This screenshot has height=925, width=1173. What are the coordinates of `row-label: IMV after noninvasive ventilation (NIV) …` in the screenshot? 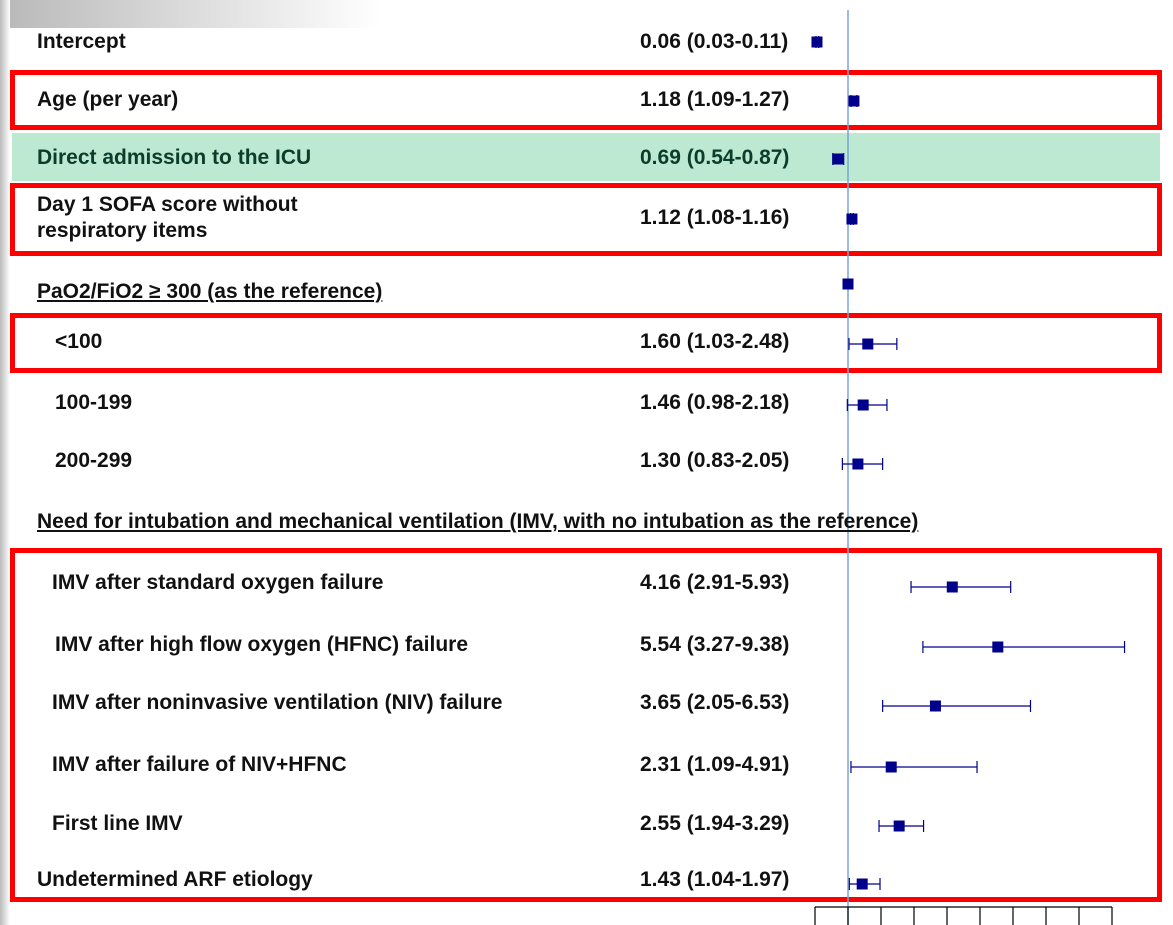 It's located at (277, 702).